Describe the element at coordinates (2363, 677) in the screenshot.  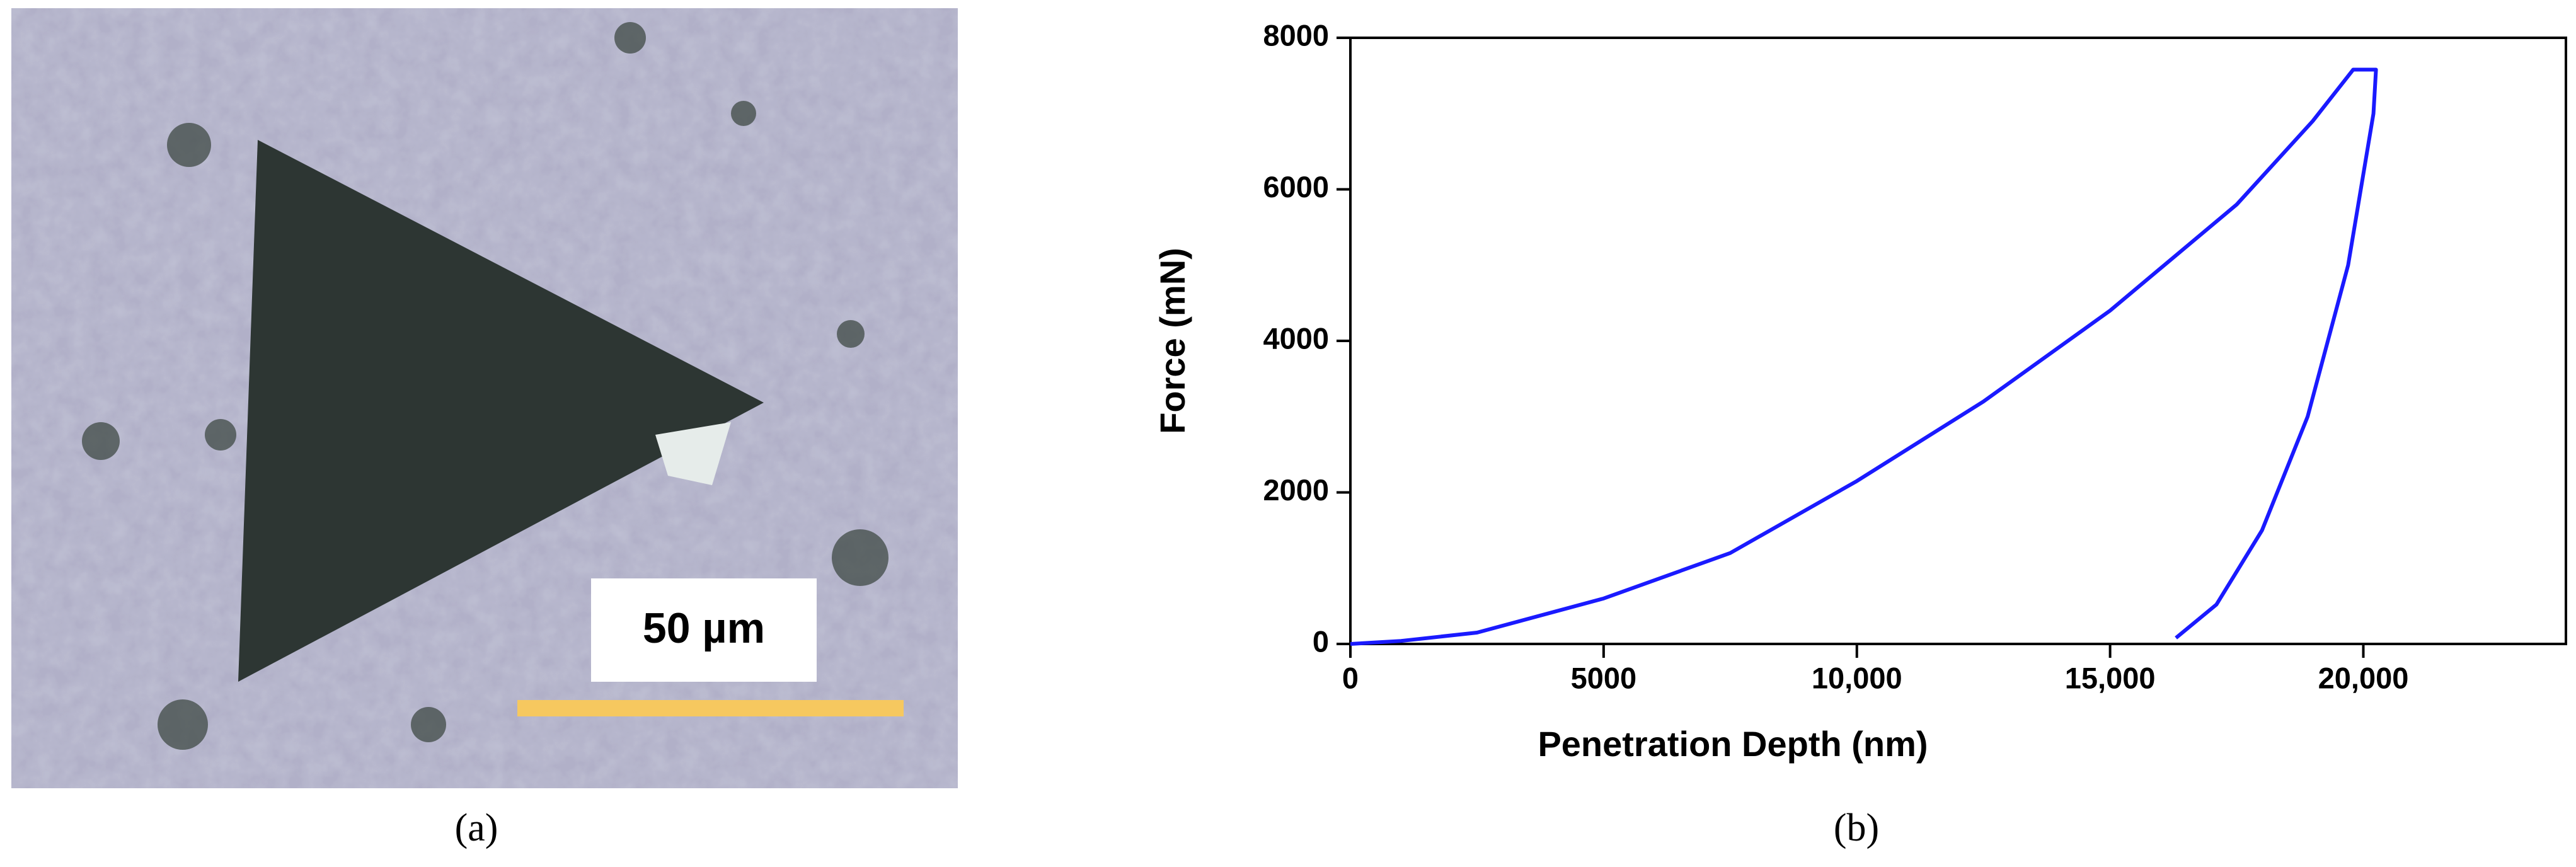
I see `x-tick-label: 20,000` at that location.